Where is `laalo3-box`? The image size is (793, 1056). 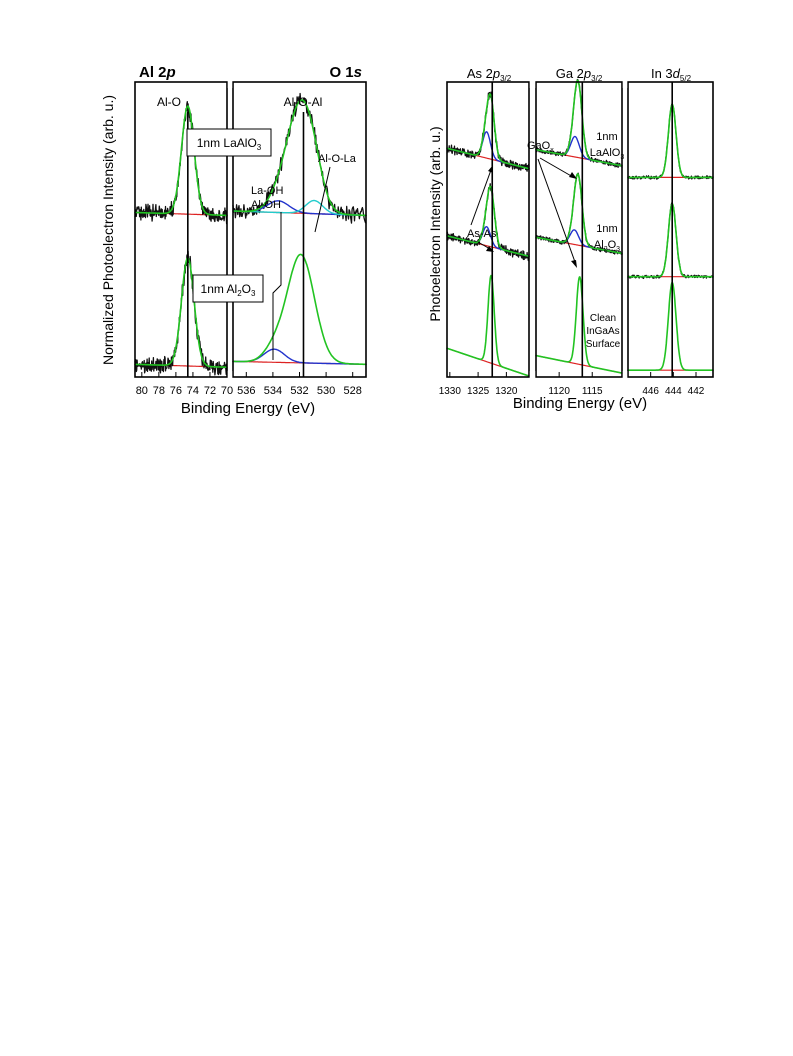
laalo3-box is located at coordinates (229, 142).